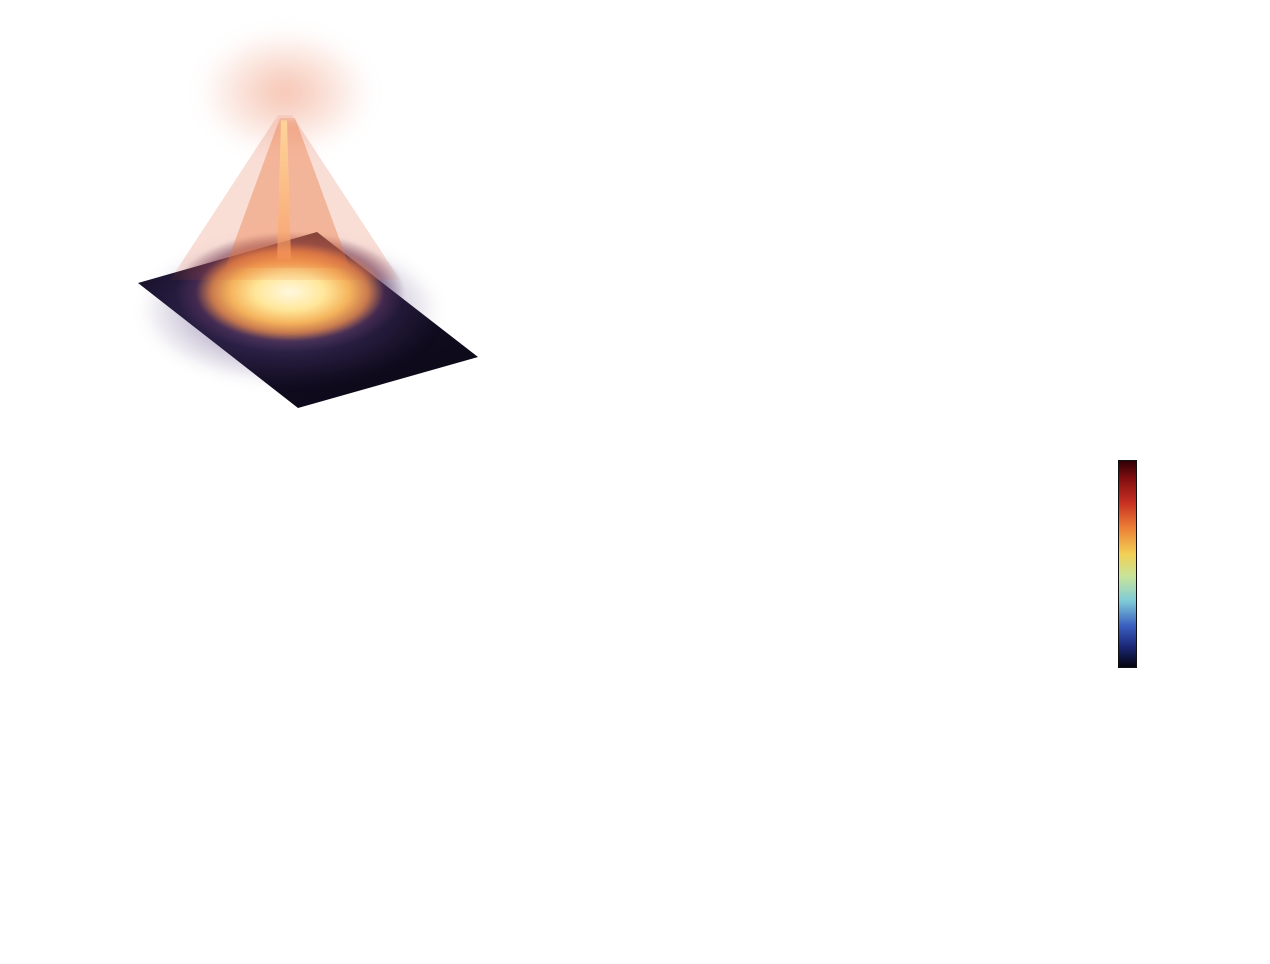  I want to click on colorbar, so click(1127, 564).